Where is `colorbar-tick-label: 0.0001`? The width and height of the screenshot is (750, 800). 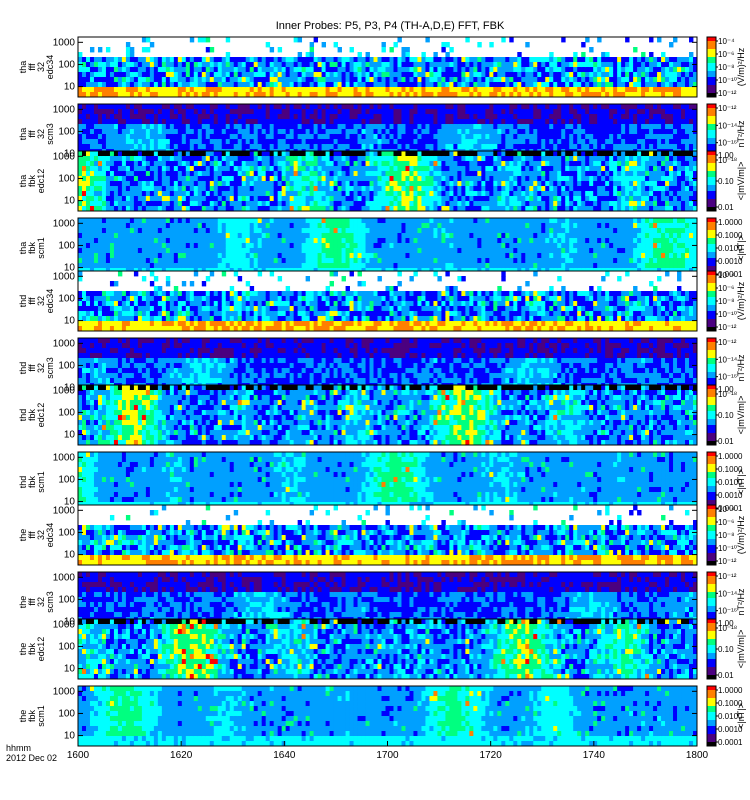 colorbar-tick-label: 0.0001 is located at coordinates (730, 742).